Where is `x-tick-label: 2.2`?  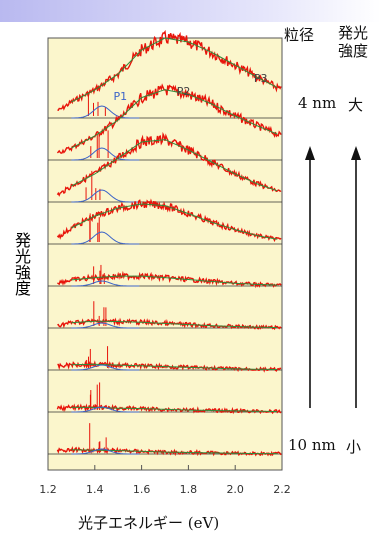 x-tick-label: 2.2 is located at coordinates (282, 489).